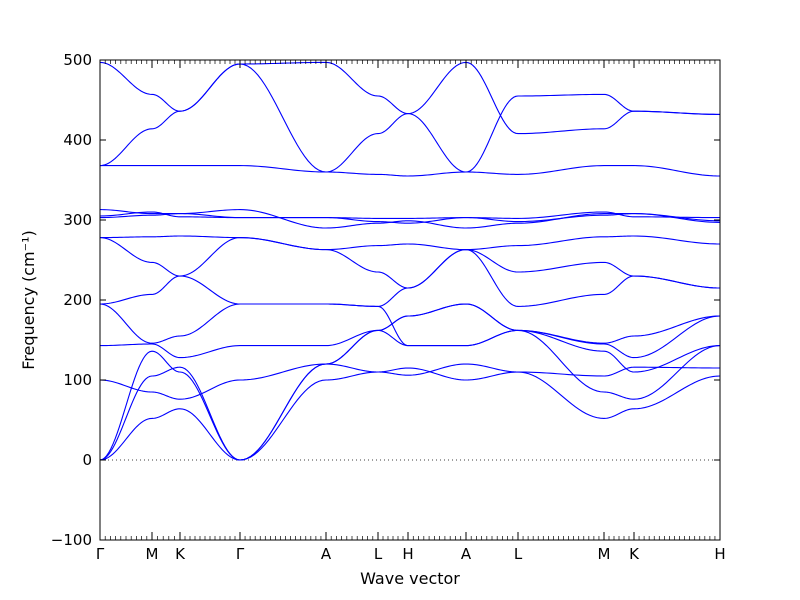  I want to click on x-axis-label: Wave vector, so click(410, 578).